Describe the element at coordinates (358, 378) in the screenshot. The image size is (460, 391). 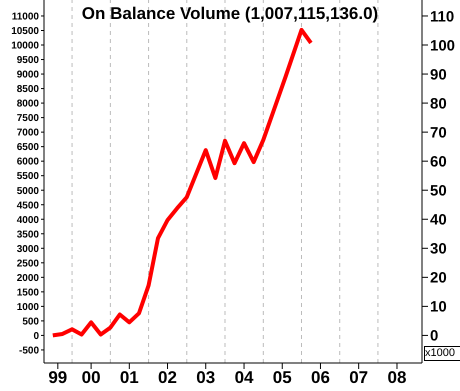
I see `x-tick-label: 07` at that location.